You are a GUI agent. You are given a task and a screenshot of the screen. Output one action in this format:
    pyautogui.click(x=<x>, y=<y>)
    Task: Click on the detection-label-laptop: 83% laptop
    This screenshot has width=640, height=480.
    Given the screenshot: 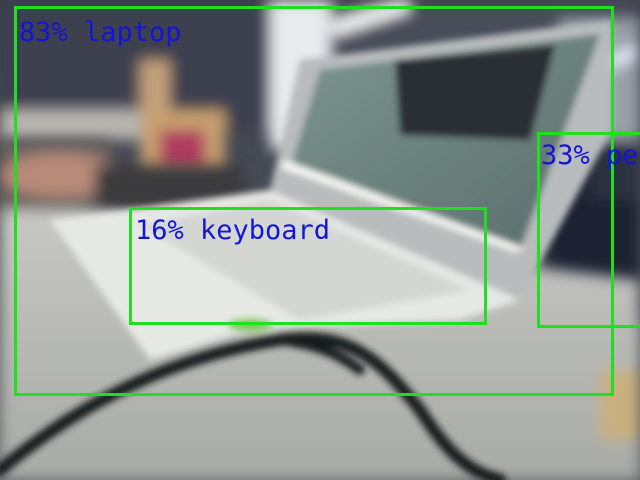 What is the action you would take?
    pyautogui.click(x=100, y=32)
    